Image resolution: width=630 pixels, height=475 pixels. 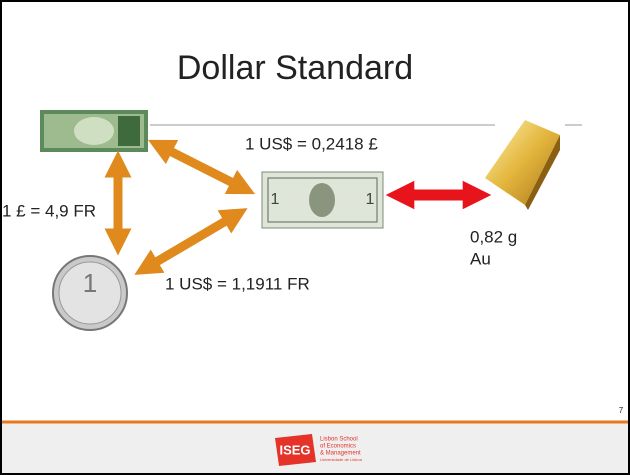 I want to click on school-name: & Management, so click(x=340, y=454).